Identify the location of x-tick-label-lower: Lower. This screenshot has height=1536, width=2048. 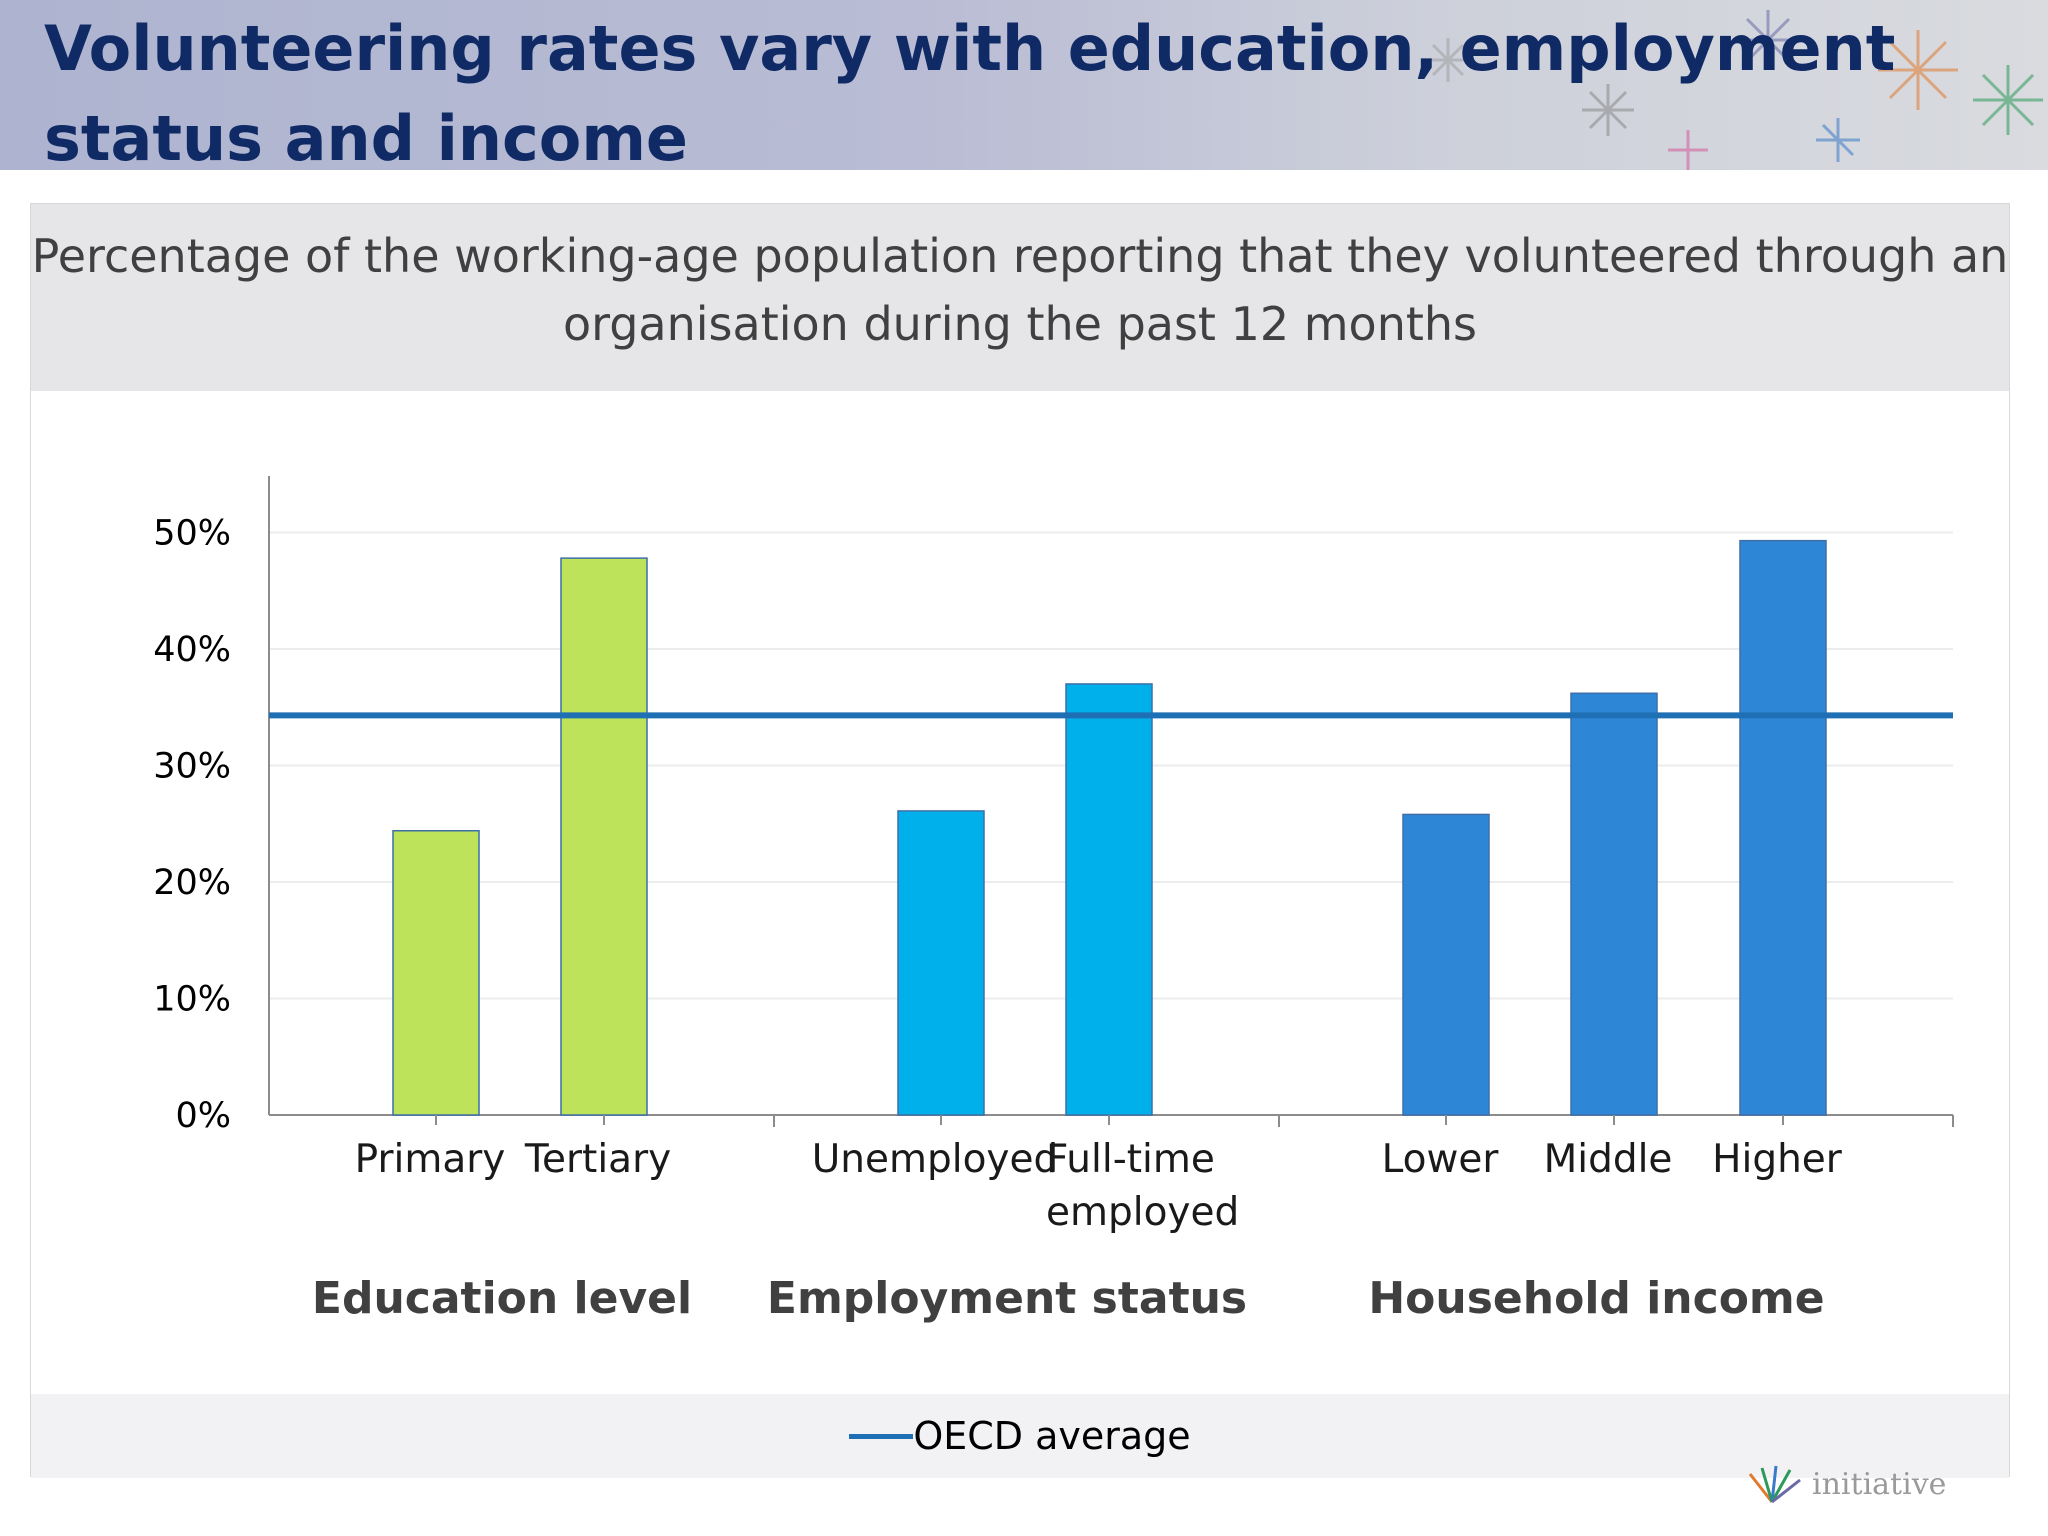
(1441, 1159).